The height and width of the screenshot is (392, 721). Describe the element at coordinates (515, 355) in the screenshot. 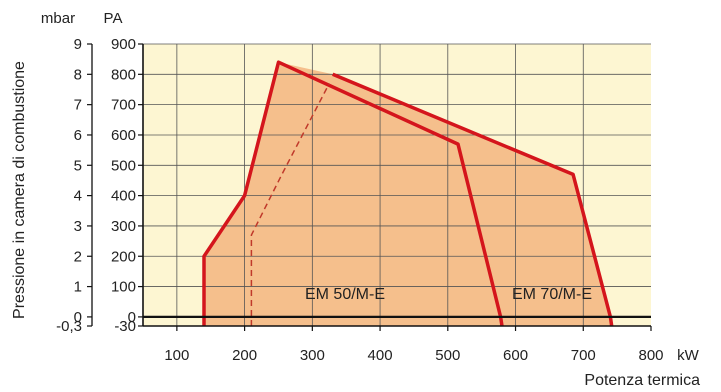

I see `x-tick-label-5: 600` at that location.